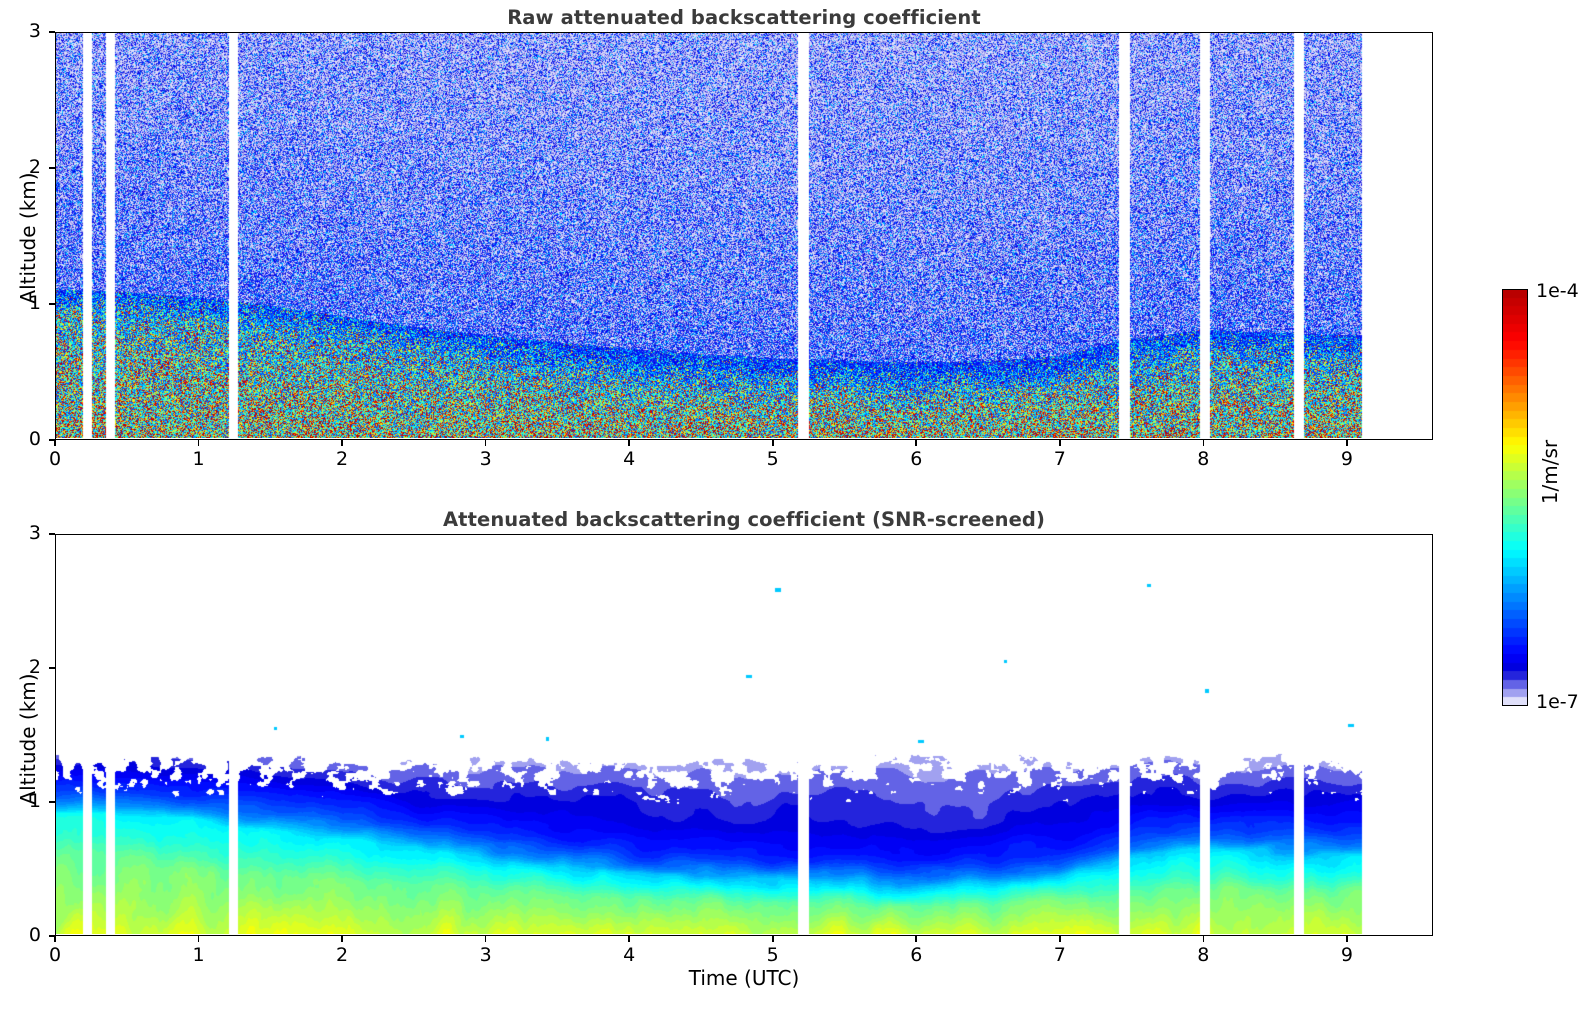  Describe the element at coordinates (772, 955) in the screenshot. I see `x-ticklabel-1-5: 5` at that location.